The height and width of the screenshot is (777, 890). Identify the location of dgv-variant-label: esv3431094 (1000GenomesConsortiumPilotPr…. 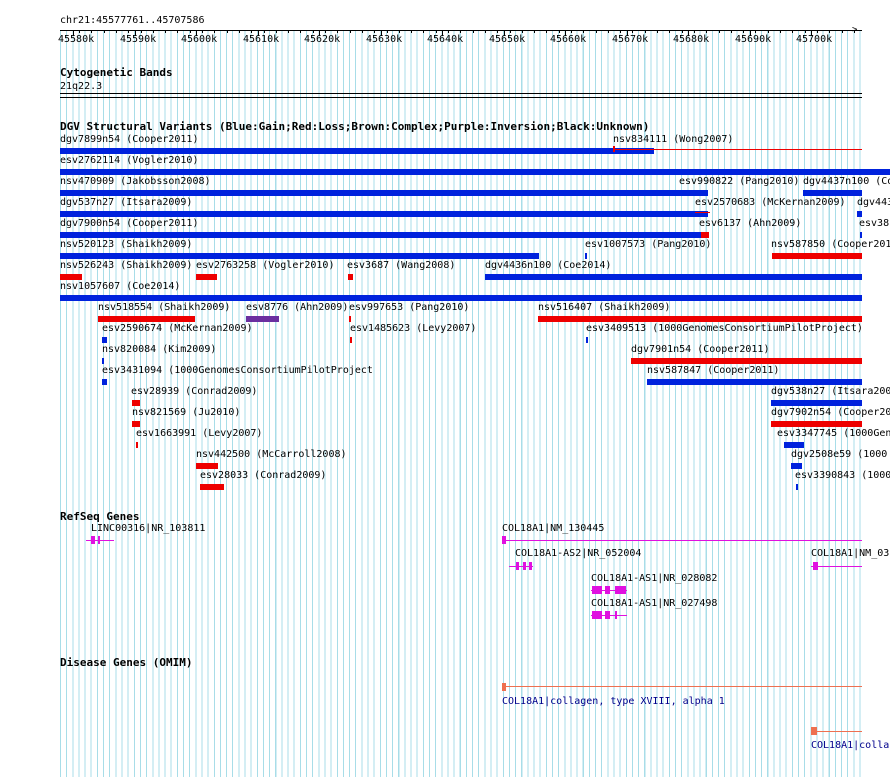
(237, 370).